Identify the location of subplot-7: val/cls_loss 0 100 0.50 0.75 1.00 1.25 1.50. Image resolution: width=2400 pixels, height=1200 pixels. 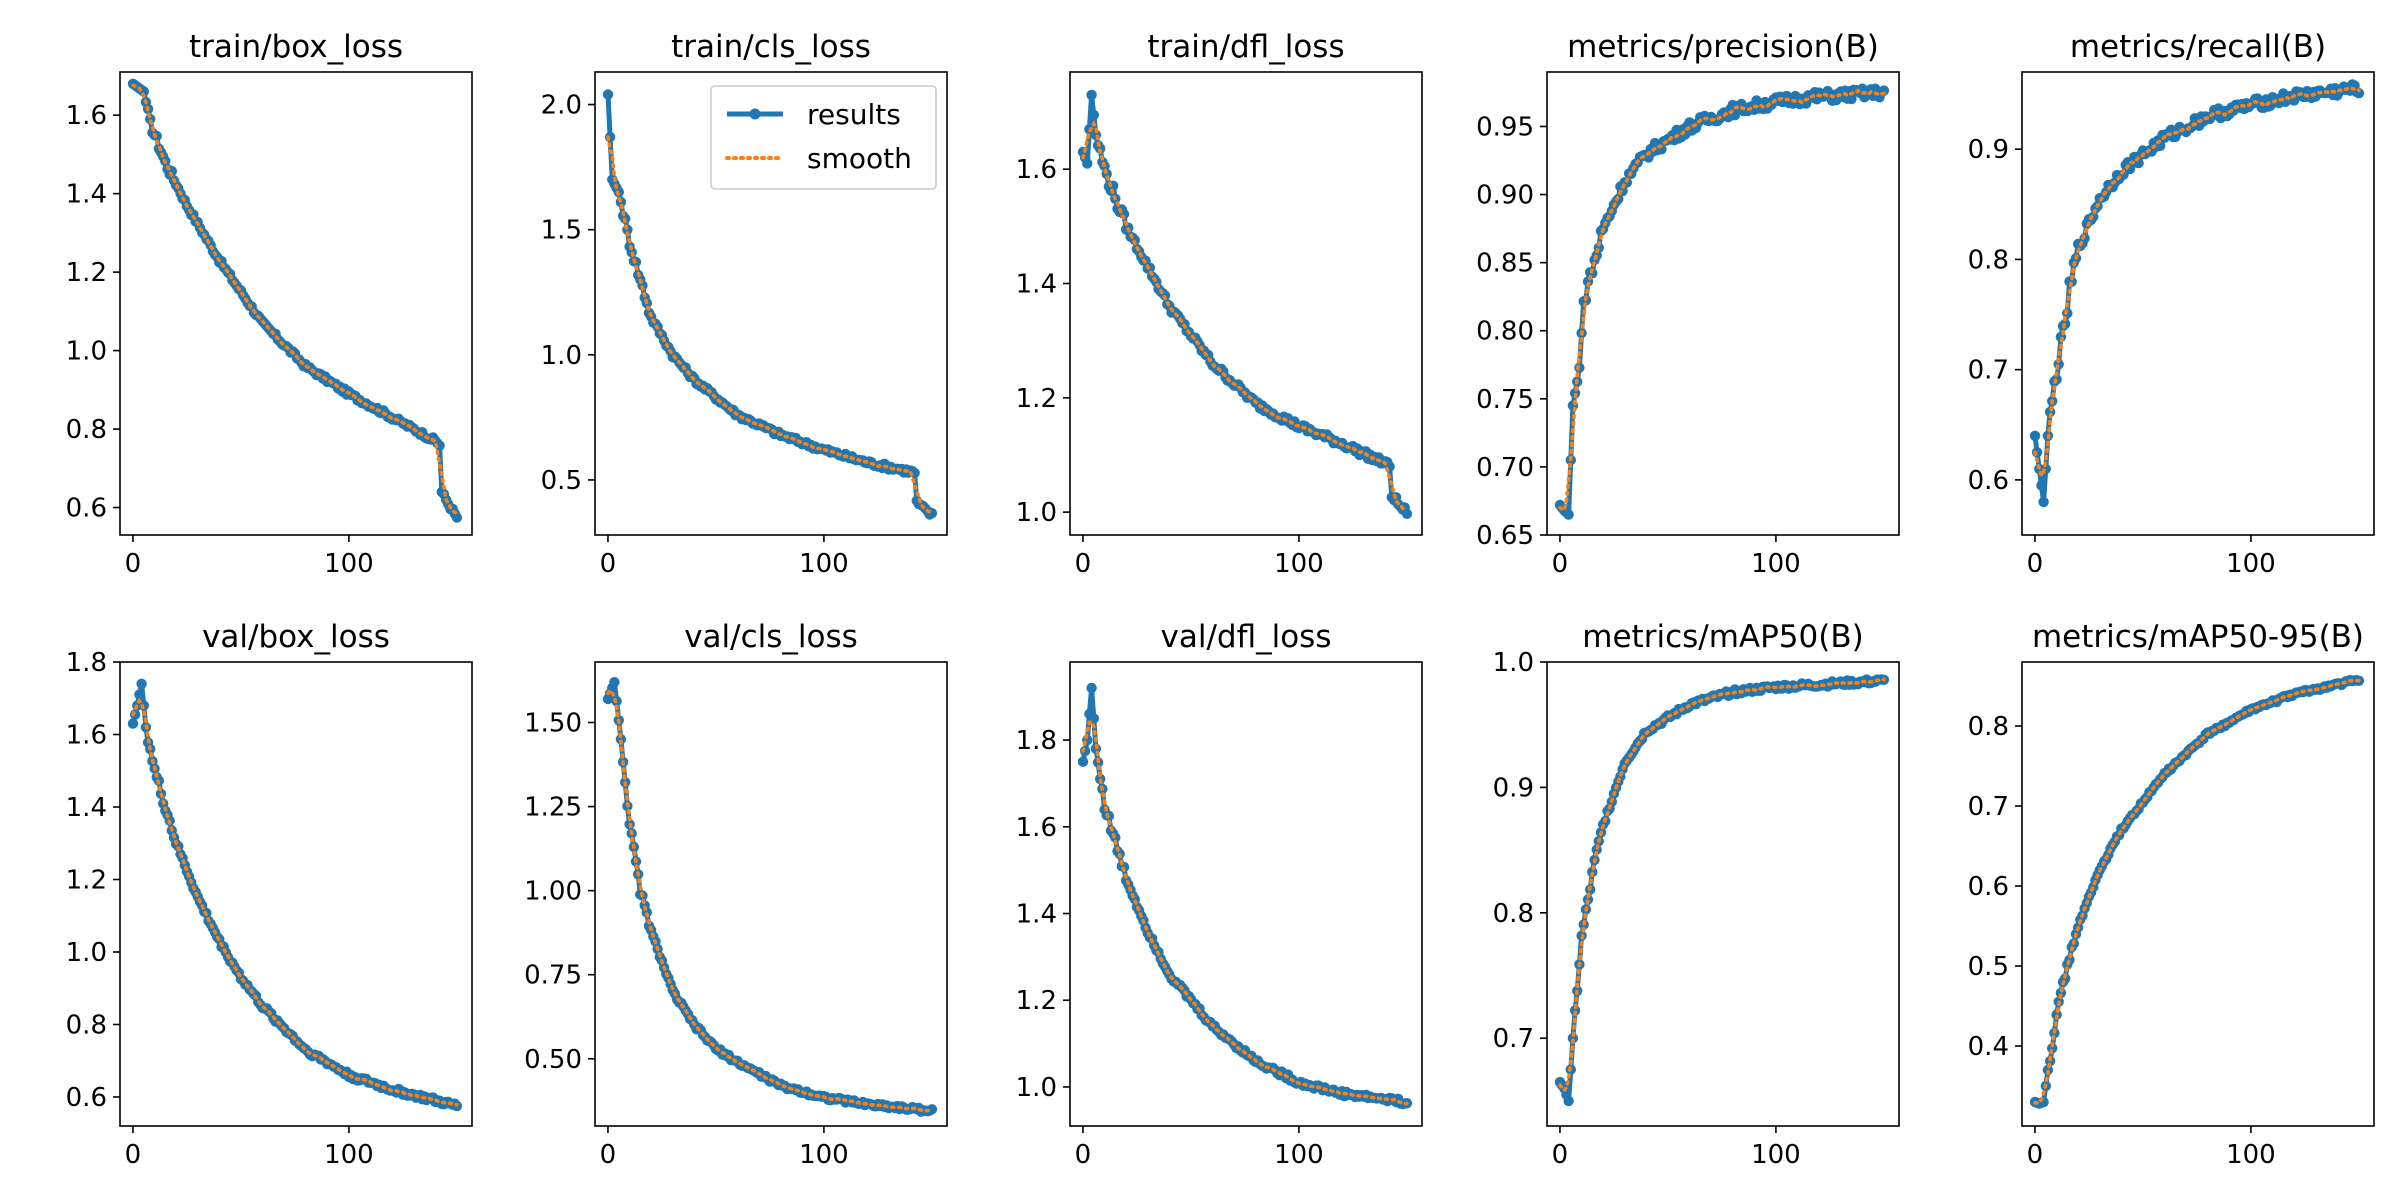
(736, 894).